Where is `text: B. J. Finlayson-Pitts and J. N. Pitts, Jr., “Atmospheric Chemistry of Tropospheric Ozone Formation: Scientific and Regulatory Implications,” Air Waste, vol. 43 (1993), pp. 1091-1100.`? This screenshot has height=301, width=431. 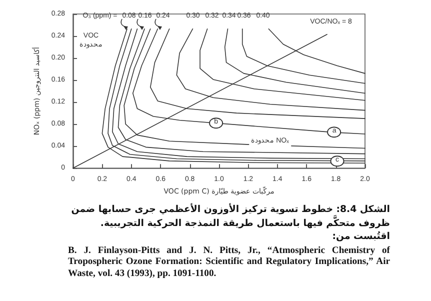
text: B. J. Finlayson-Pitts and J. N. Pitts, Jr., “Atmospheric Chemistry of Tropospheric Ozone Formation: Scientific and Regulatory Implications,” Air Waste, vol. 43 (1993), pp. 1091-1100. is located at coordinates (229, 262).